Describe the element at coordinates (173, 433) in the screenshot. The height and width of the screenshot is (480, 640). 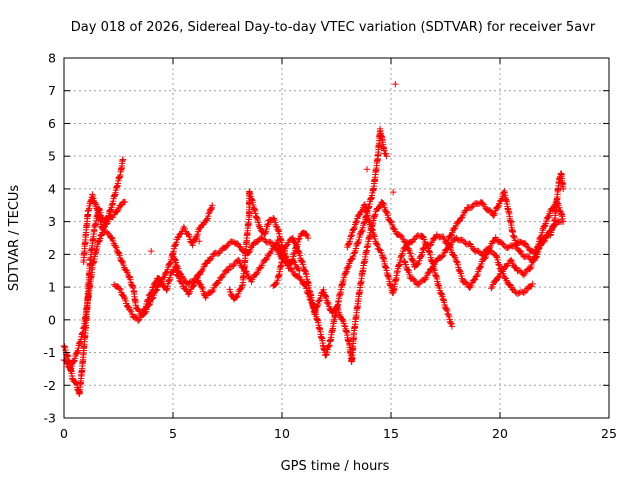
I see `x-tick-label: 5` at that location.